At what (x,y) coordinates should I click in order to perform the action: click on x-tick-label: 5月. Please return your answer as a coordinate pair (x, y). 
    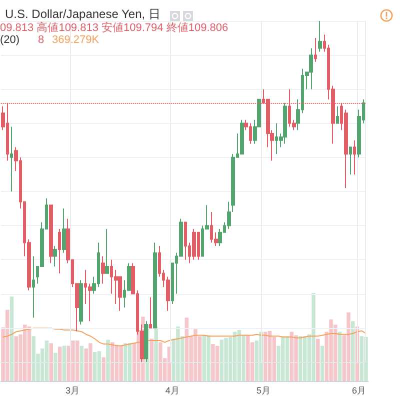
    Looking at the image, I should click on (263, 391).